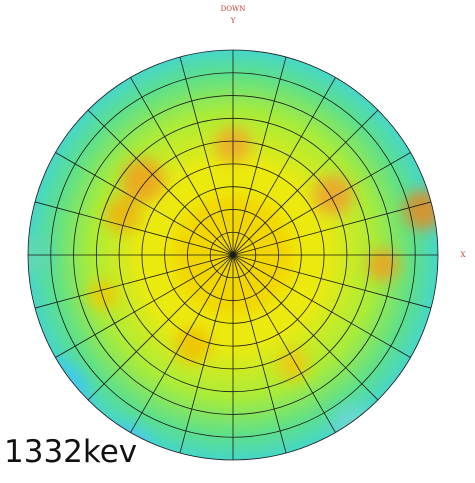 The width and height of the screenshot is (475, 483). Describe the element at coordinates (70, 452) in the screenshot. I see `caption: 1332kev` at that location.